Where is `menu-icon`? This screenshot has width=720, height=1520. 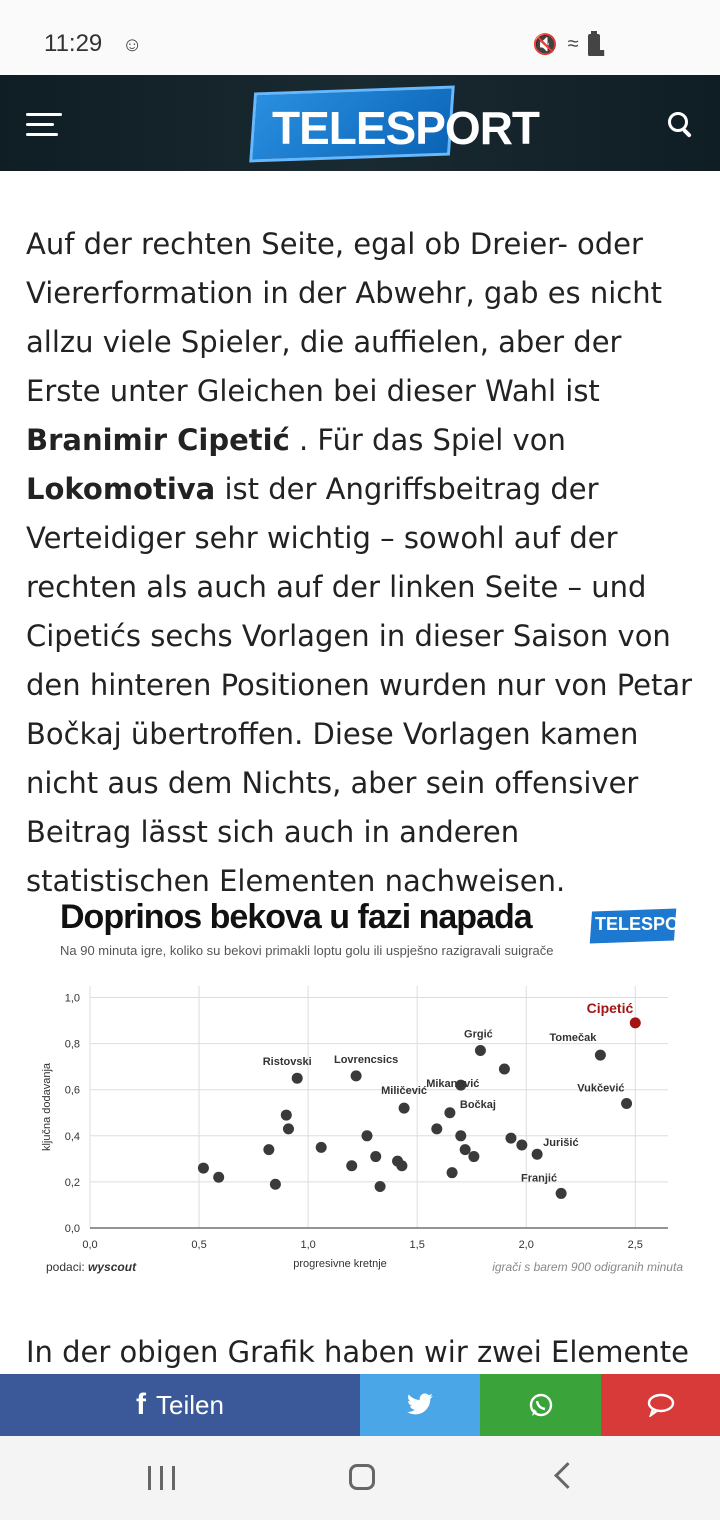 menu-icon is located at coordinates (44, 125).